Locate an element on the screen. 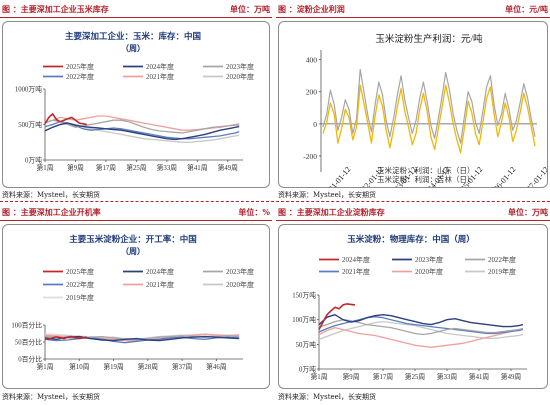  x-tick-label: 2026-01-12 is located at coordinates (502, 176).